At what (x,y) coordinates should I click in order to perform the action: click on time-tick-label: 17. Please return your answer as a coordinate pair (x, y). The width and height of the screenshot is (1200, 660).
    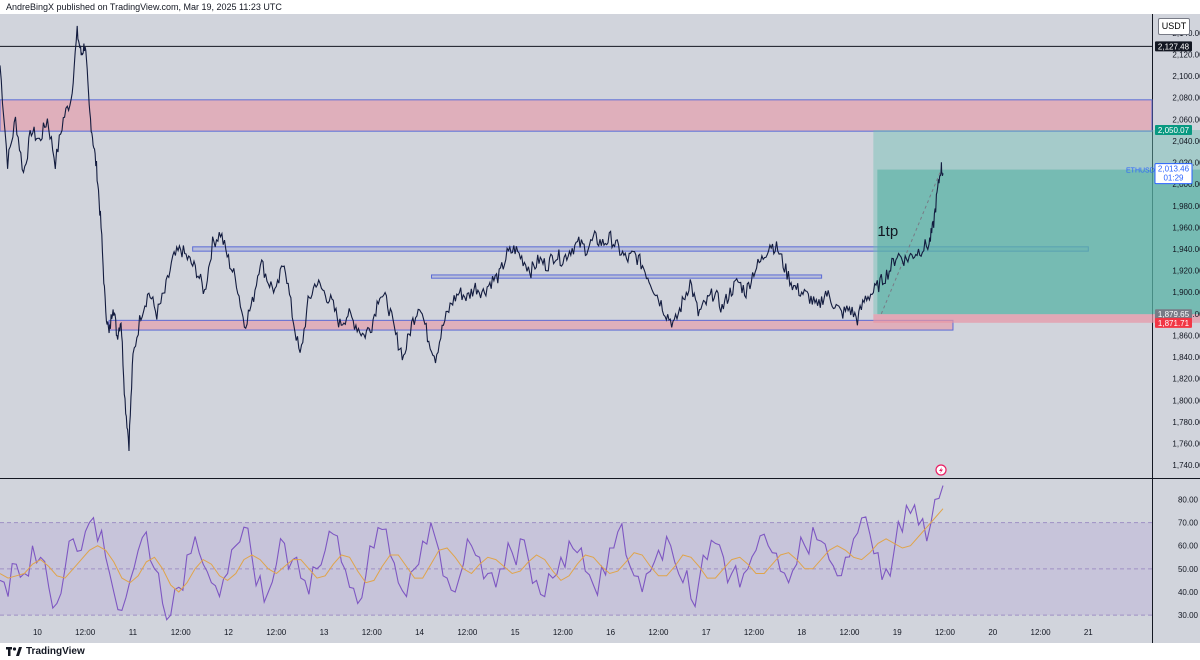
    Looking at the image, I should click on (706, 632).